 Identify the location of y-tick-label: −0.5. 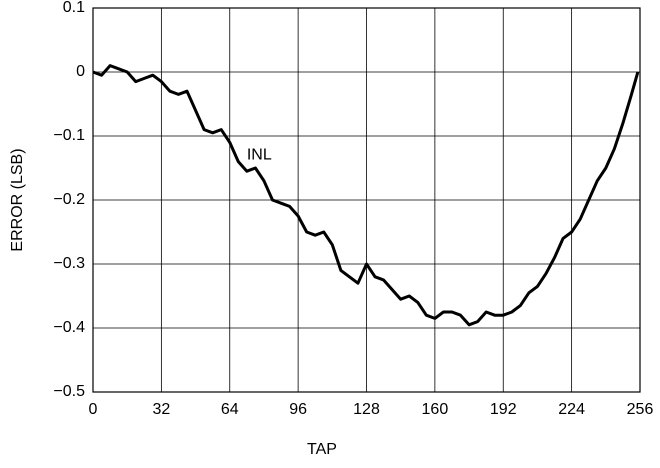
(69, 391).